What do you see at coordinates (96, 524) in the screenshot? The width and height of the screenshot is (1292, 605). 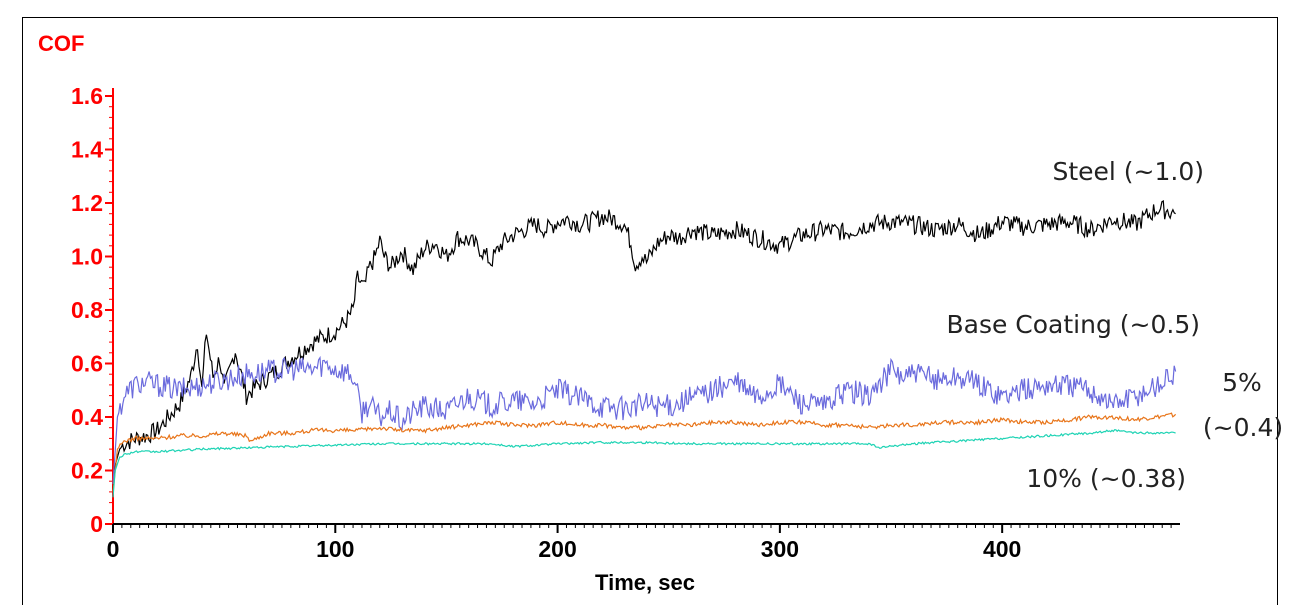 I see `y-tick-label: 0` at bounding box center [96, 524].